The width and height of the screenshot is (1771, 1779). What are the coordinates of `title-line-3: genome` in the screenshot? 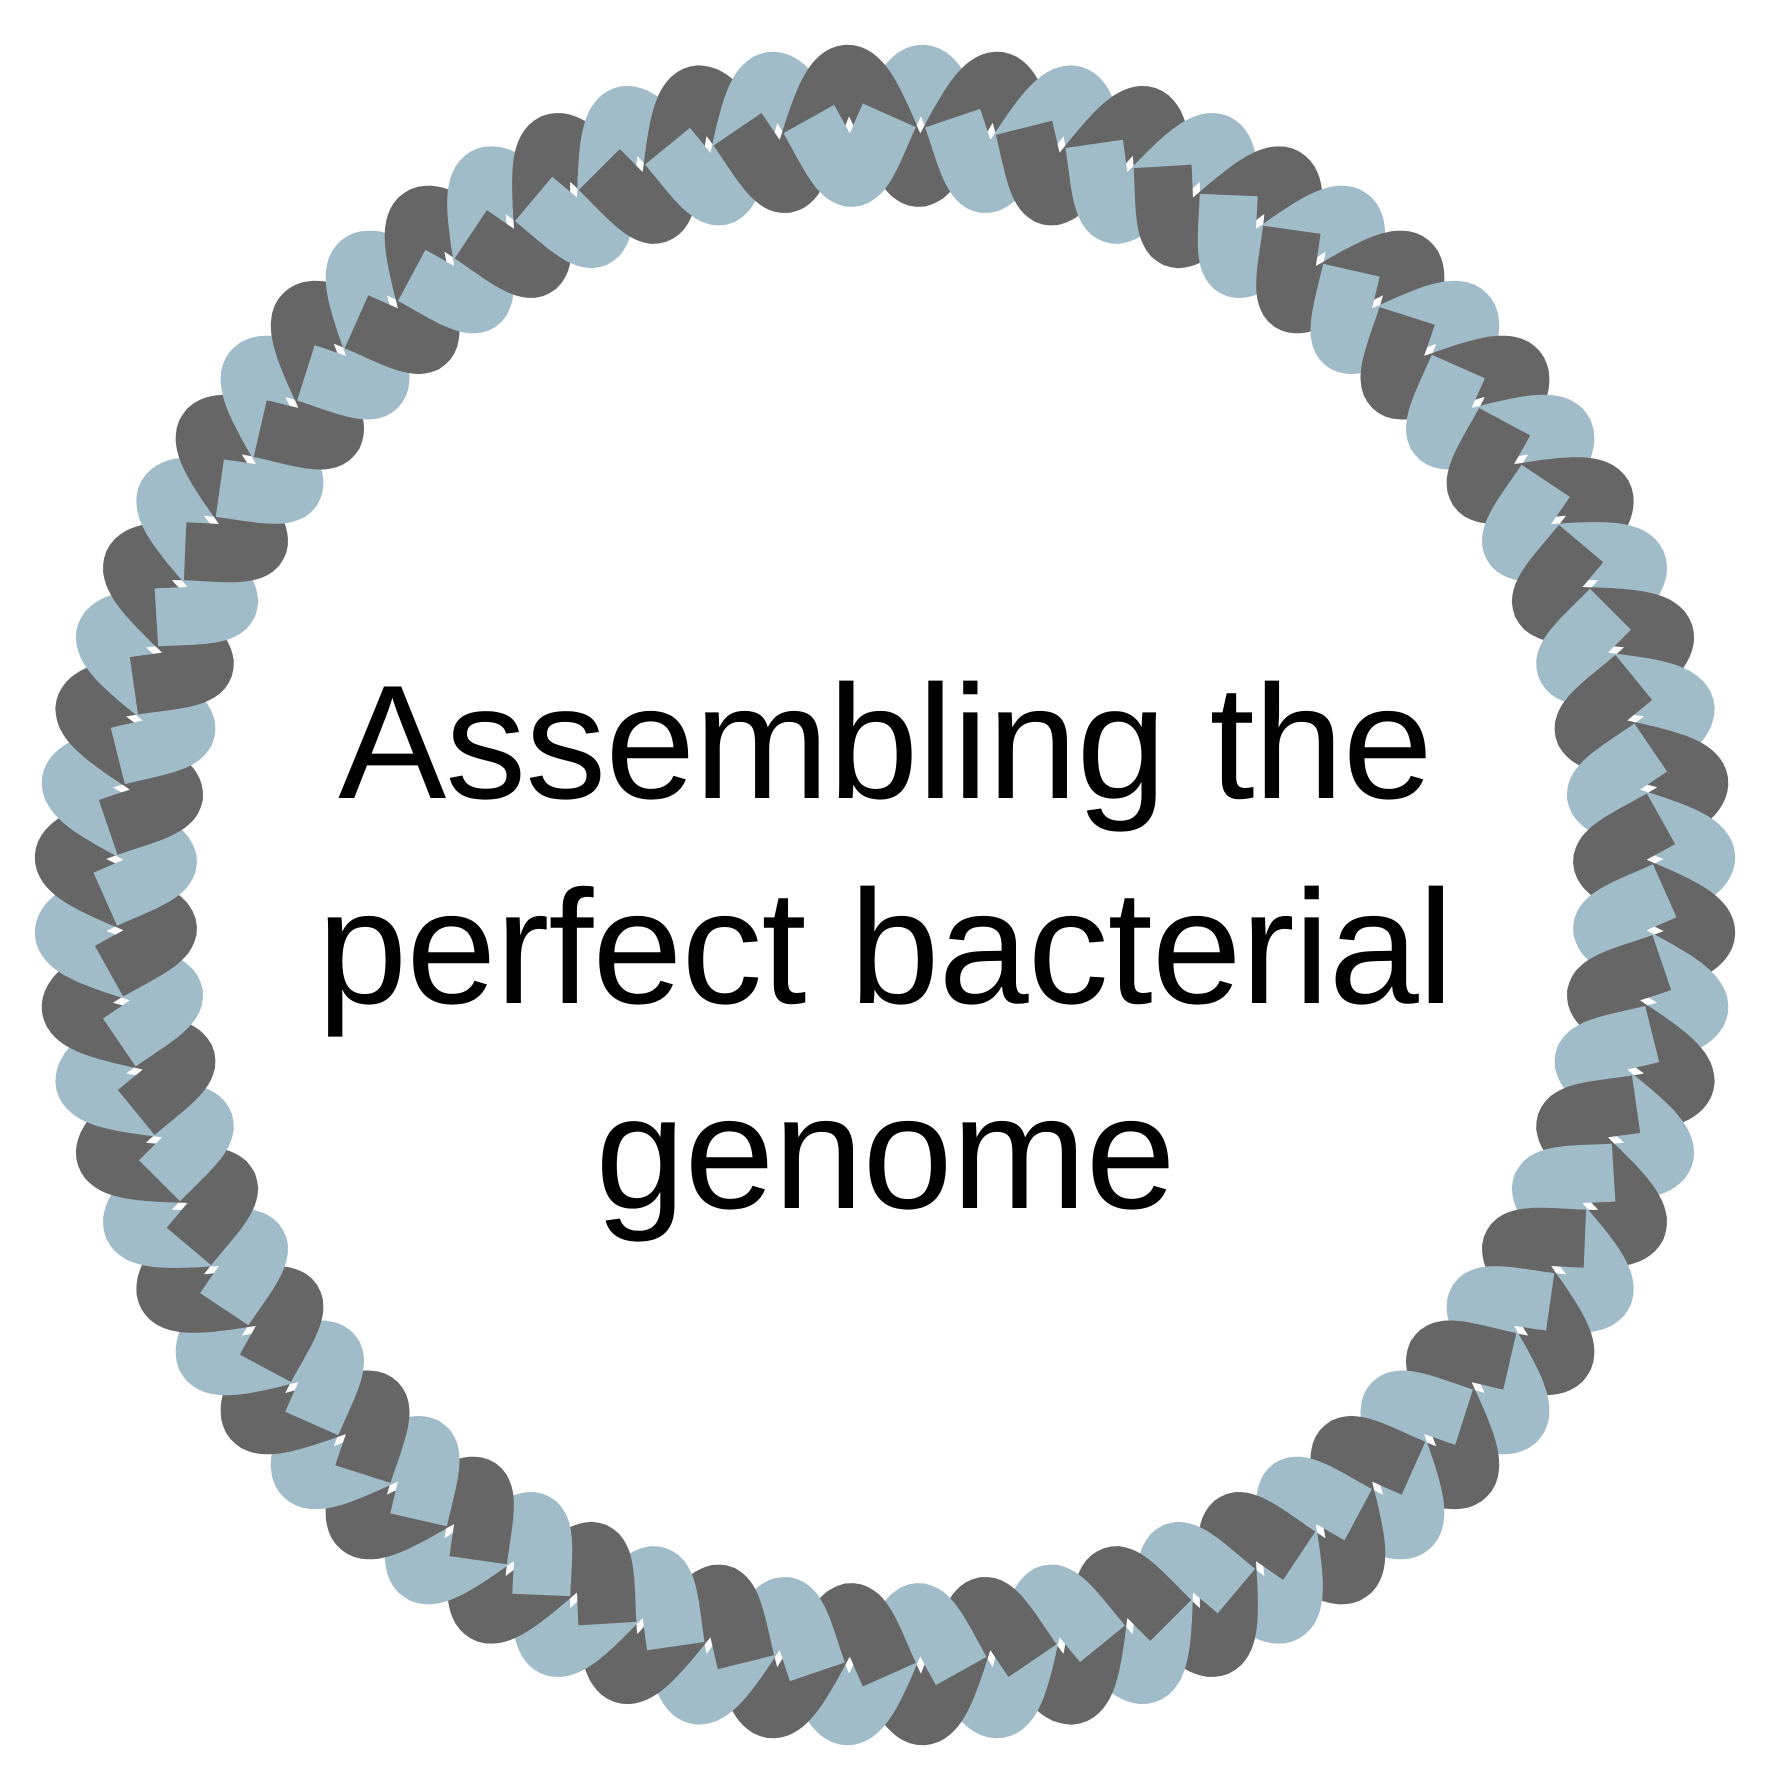 It's located at (885, 1152).